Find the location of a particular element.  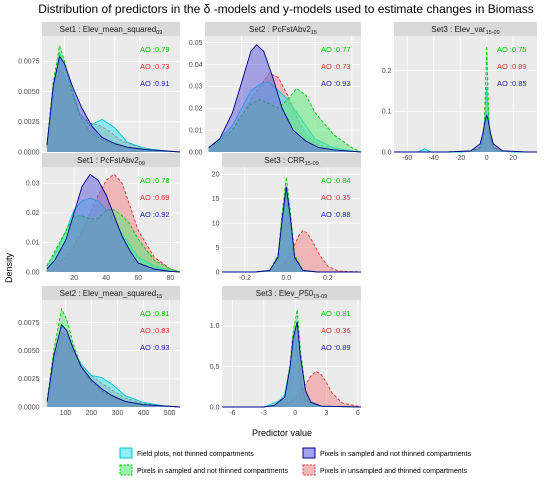

panel-strip-label: Set3 : CRR15-09 is located at coordinates (291, 161).